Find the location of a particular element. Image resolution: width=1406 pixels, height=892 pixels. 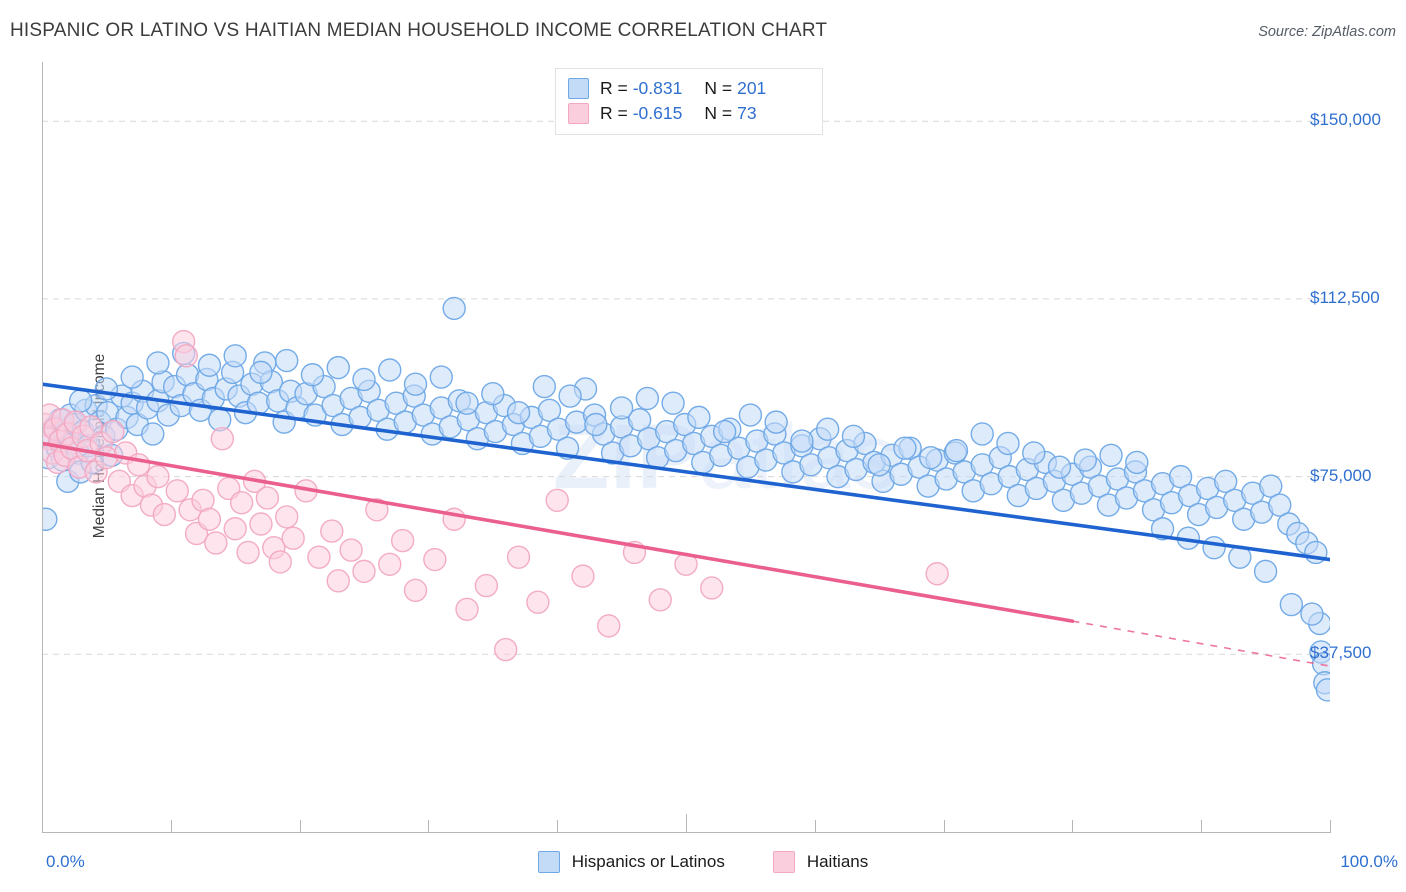

r-label-pink: R = is located at coordinates (614, 113).